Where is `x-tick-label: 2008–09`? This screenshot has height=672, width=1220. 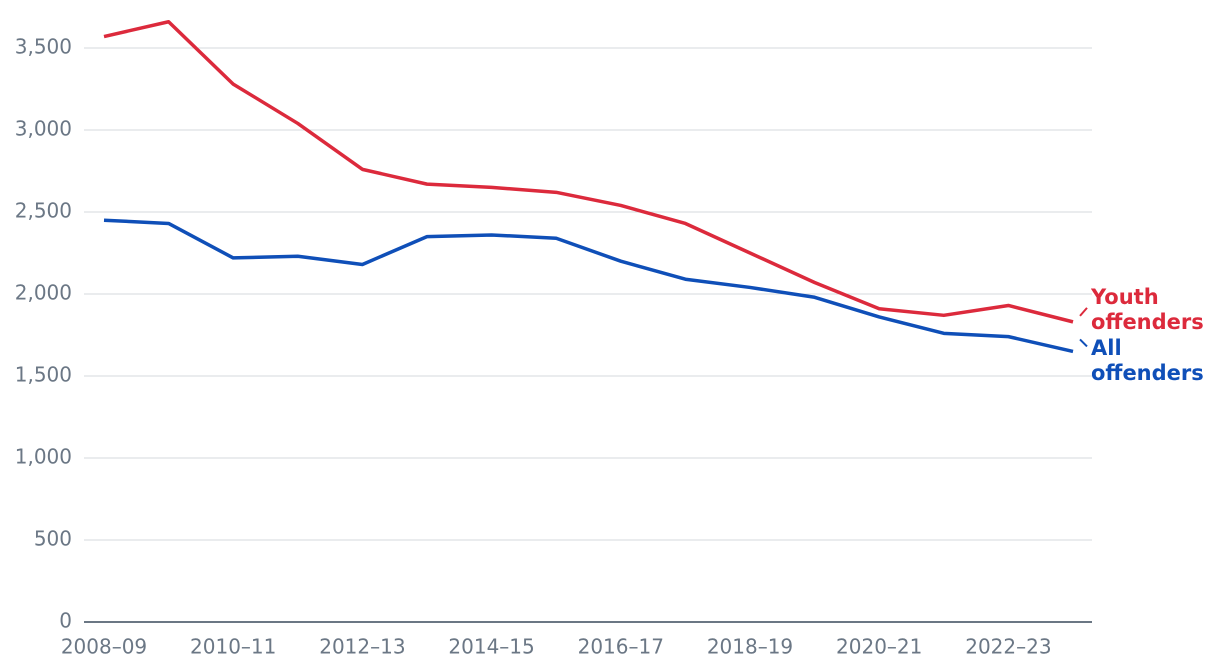
x-tick-label: 2008–09 is located at coordinates (104, 647).